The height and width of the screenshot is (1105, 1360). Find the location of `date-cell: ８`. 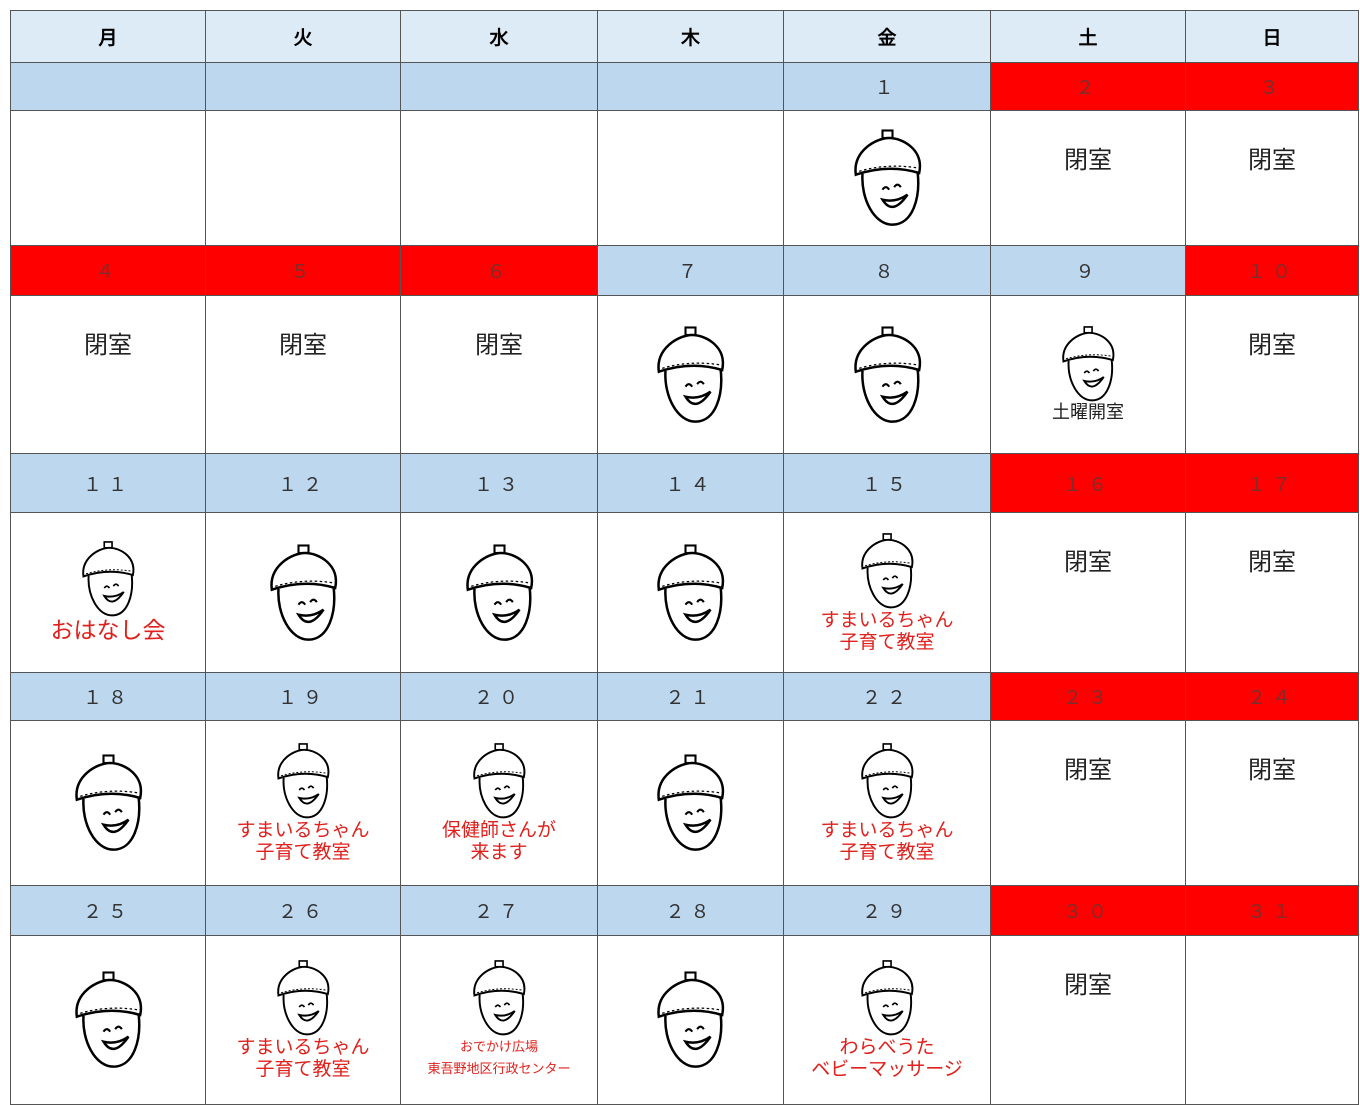

date-cell: ８ is located at coordinates (887, 270).